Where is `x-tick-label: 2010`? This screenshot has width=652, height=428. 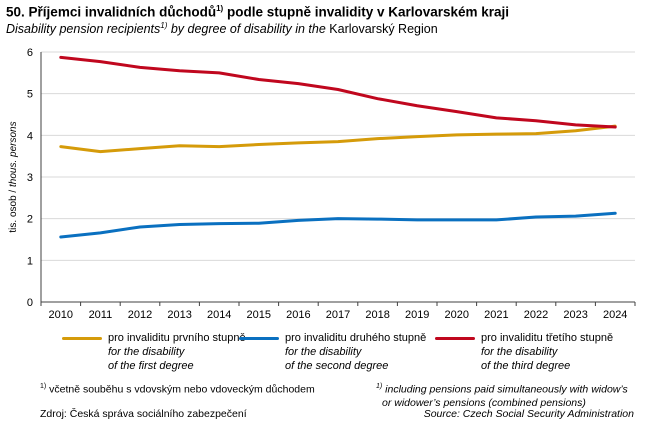
x-tick-label: 2010 is located at coordinates (61, 315).